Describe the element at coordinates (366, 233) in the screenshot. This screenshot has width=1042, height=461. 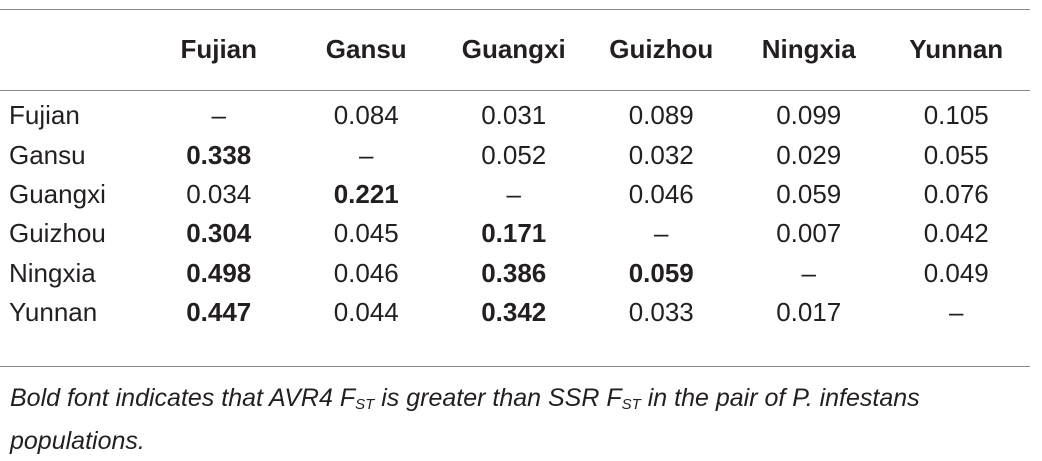
I see `table-cell: 0.045` at that location.